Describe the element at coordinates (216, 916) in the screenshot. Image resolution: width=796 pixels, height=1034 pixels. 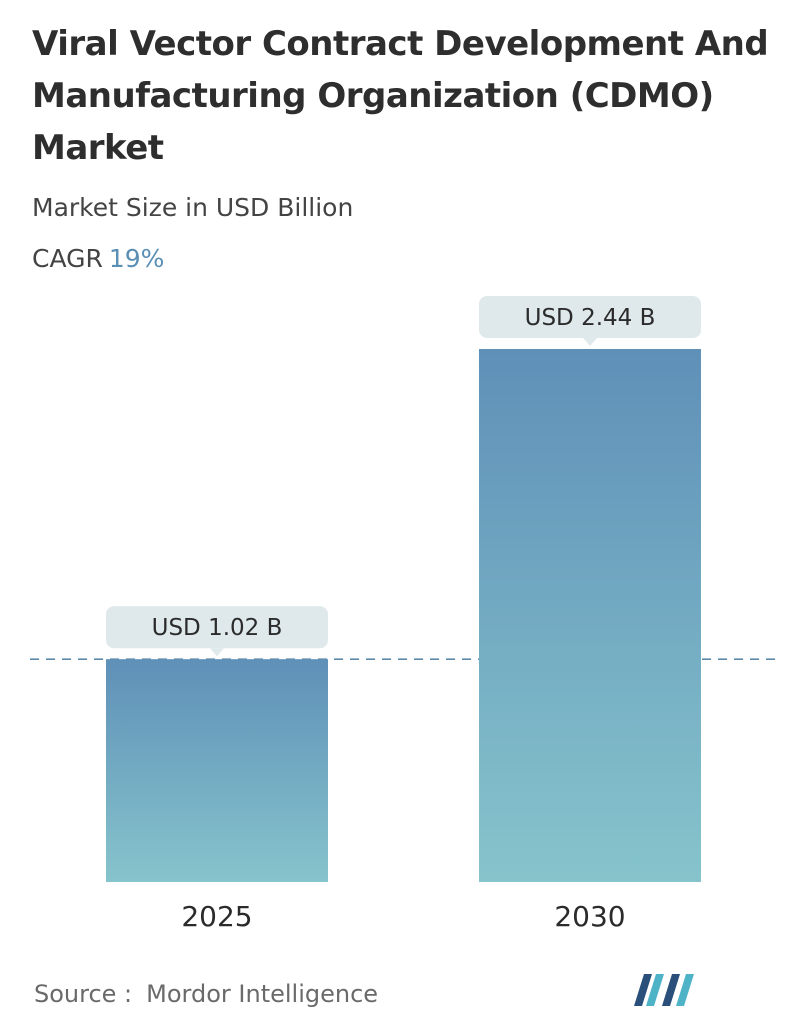
I see `x-tick-2025: 2025` at that location.